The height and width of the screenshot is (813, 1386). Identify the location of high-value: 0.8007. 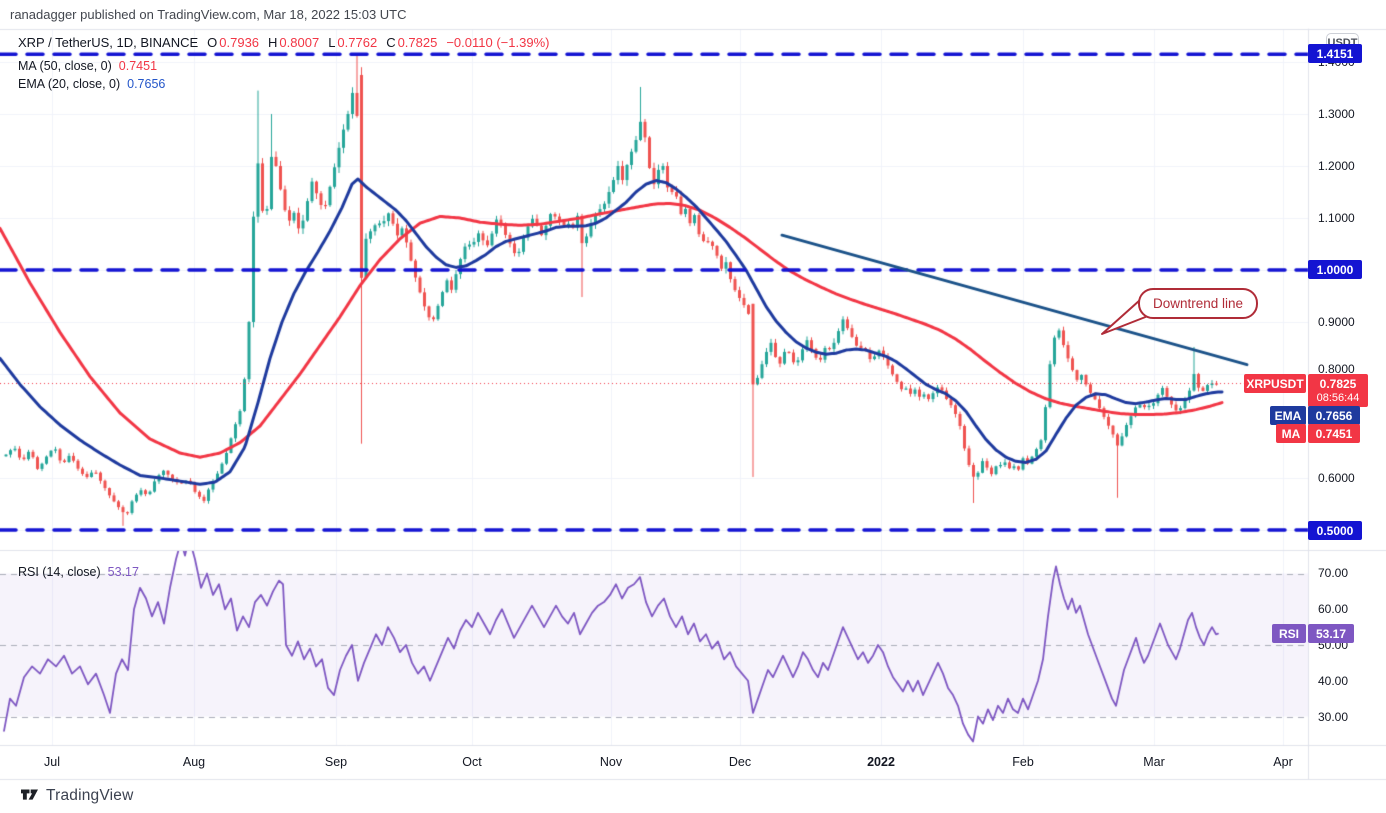
(299, 42).